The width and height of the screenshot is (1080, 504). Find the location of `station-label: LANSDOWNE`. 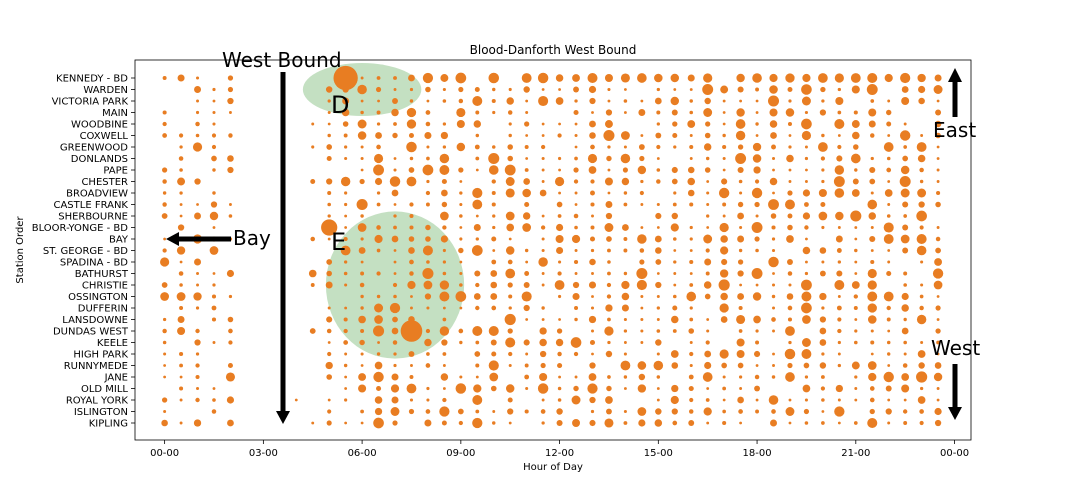

station-label: LANSDOWNE is located at coordinates (95, 320).